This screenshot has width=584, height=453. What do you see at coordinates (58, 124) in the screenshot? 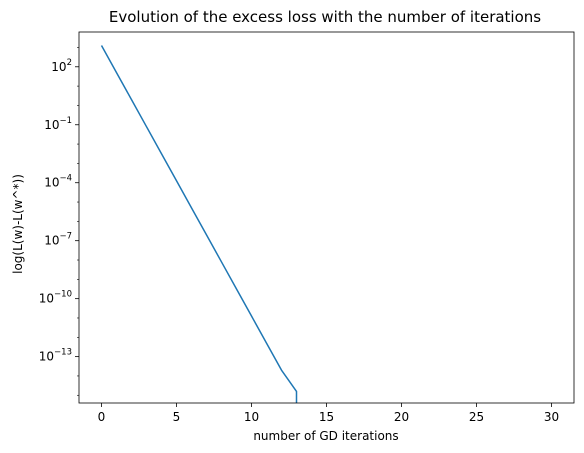
I see `y-tick-label: 10⁻¹` at bounding box center [58, 124].